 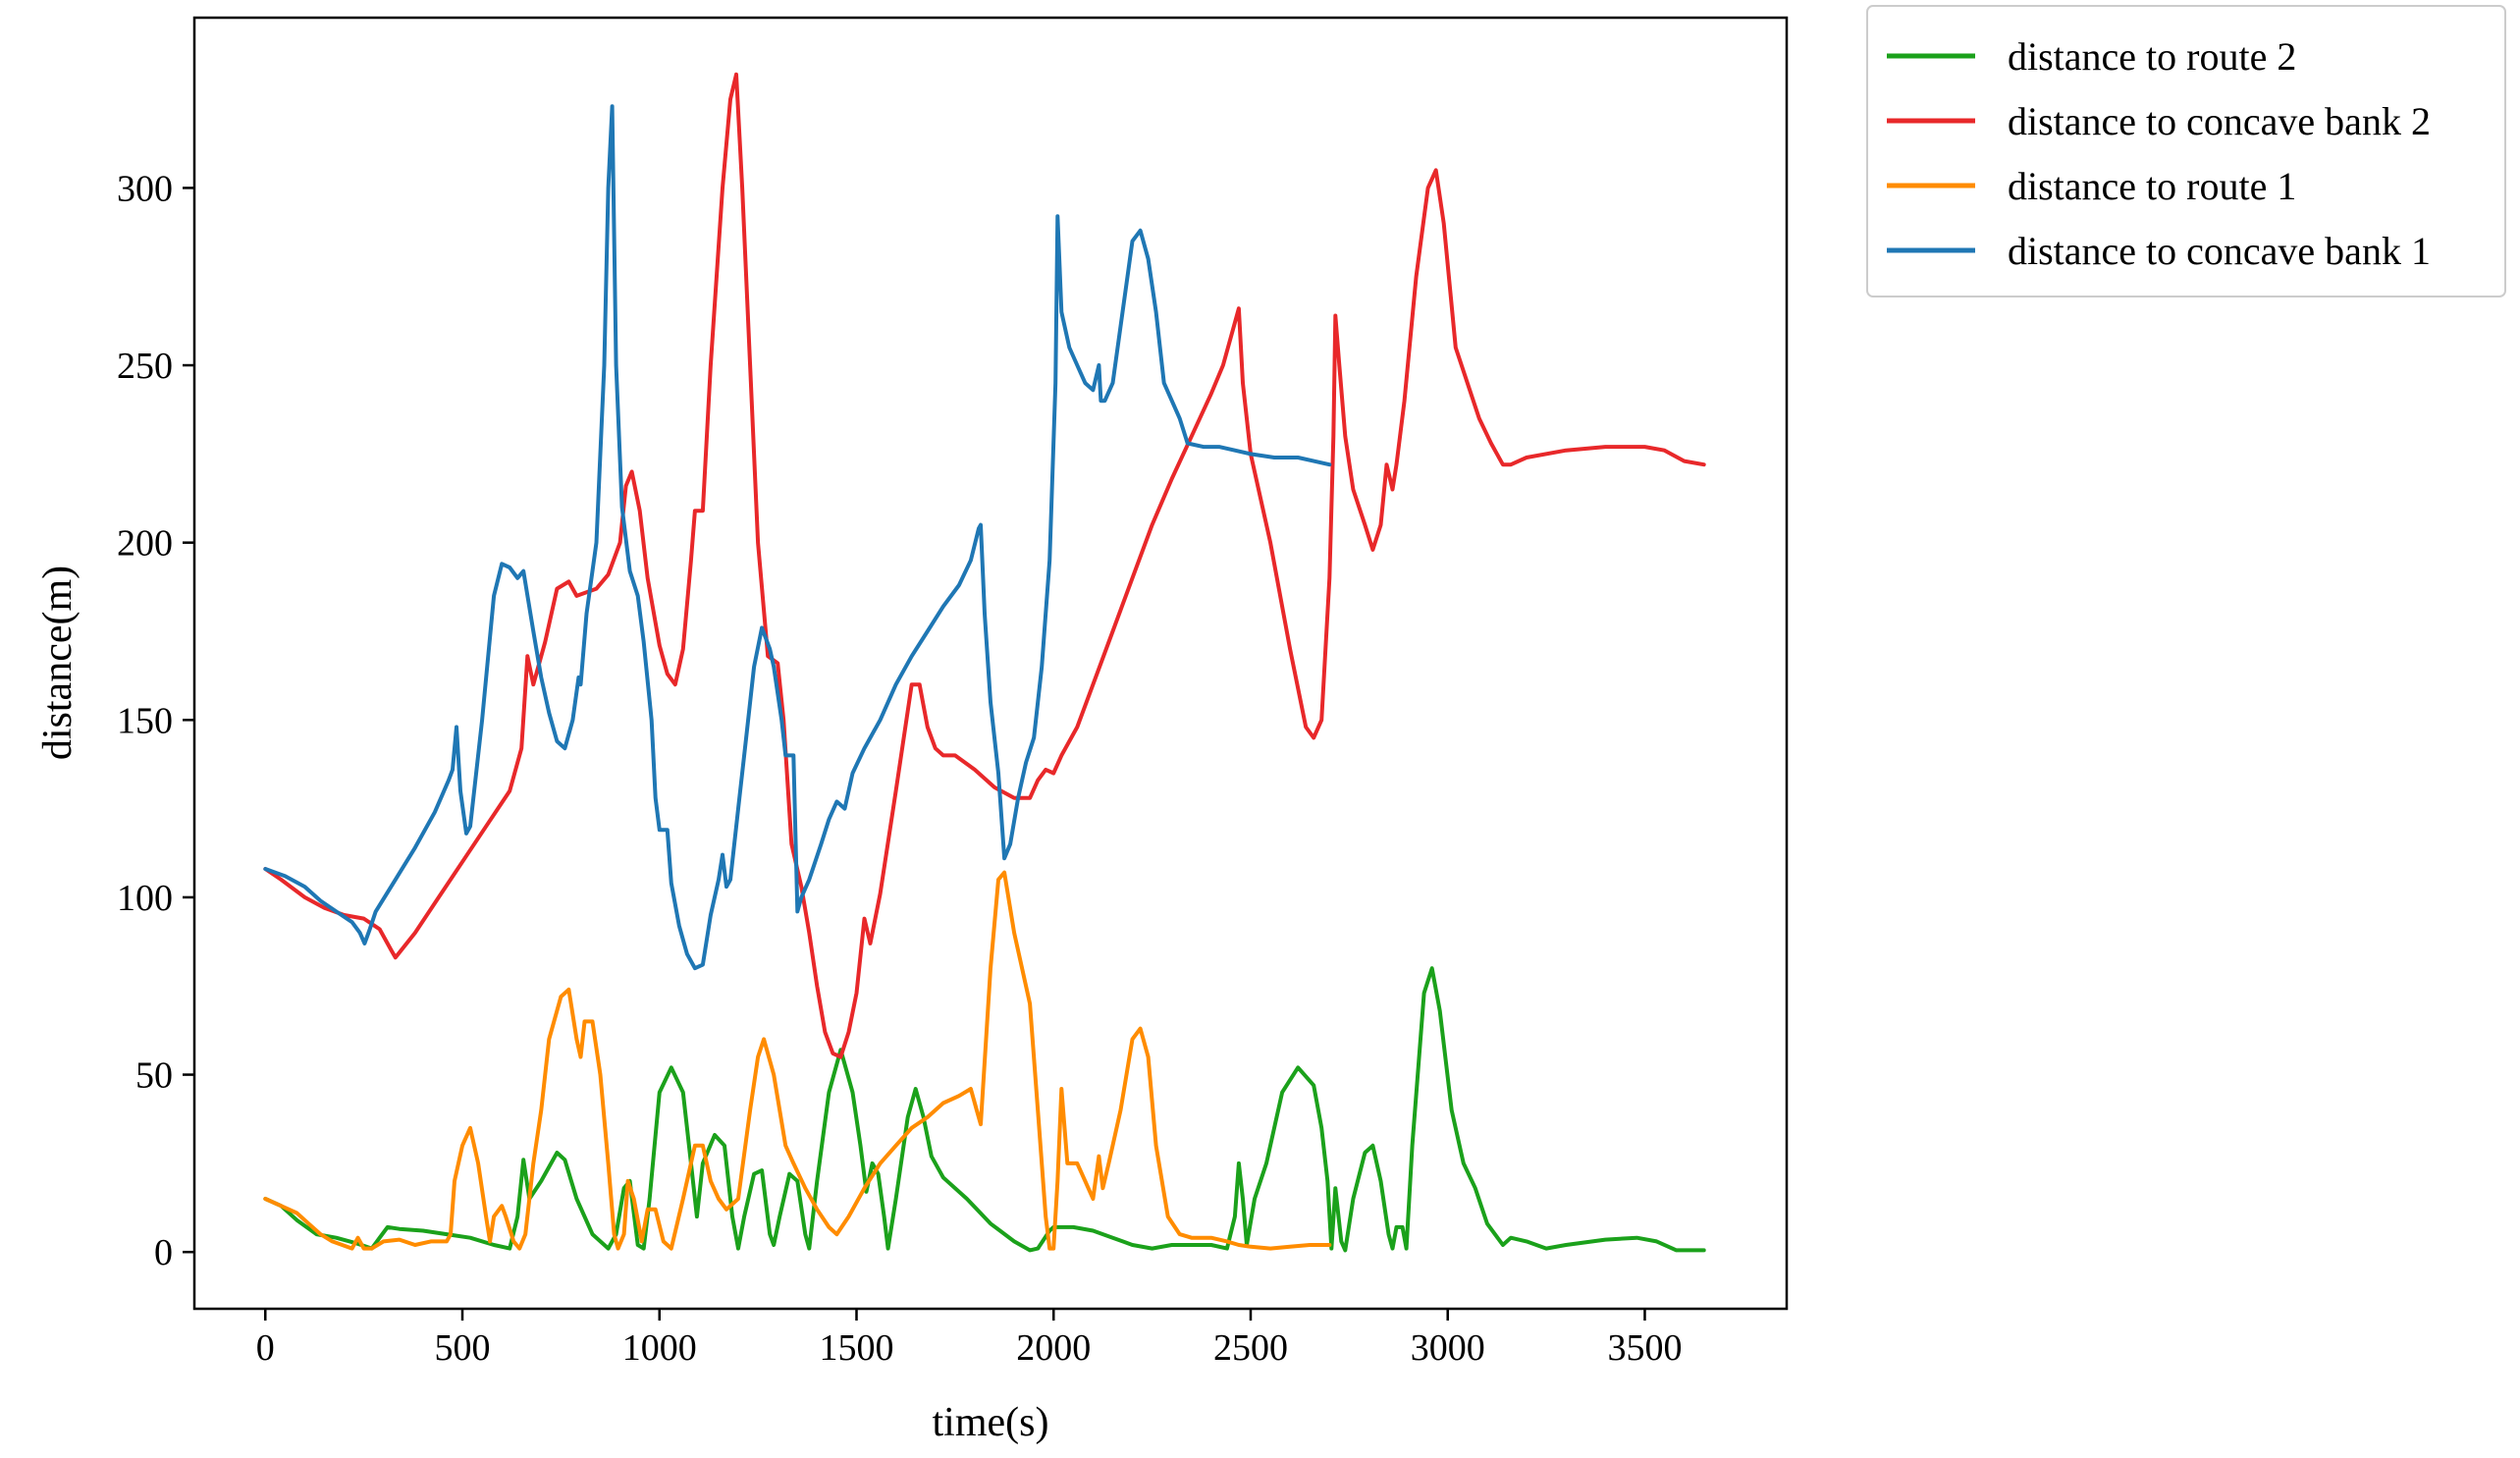 I want to click on x-tick-label: 2000, so click(x=1053, y=1348).